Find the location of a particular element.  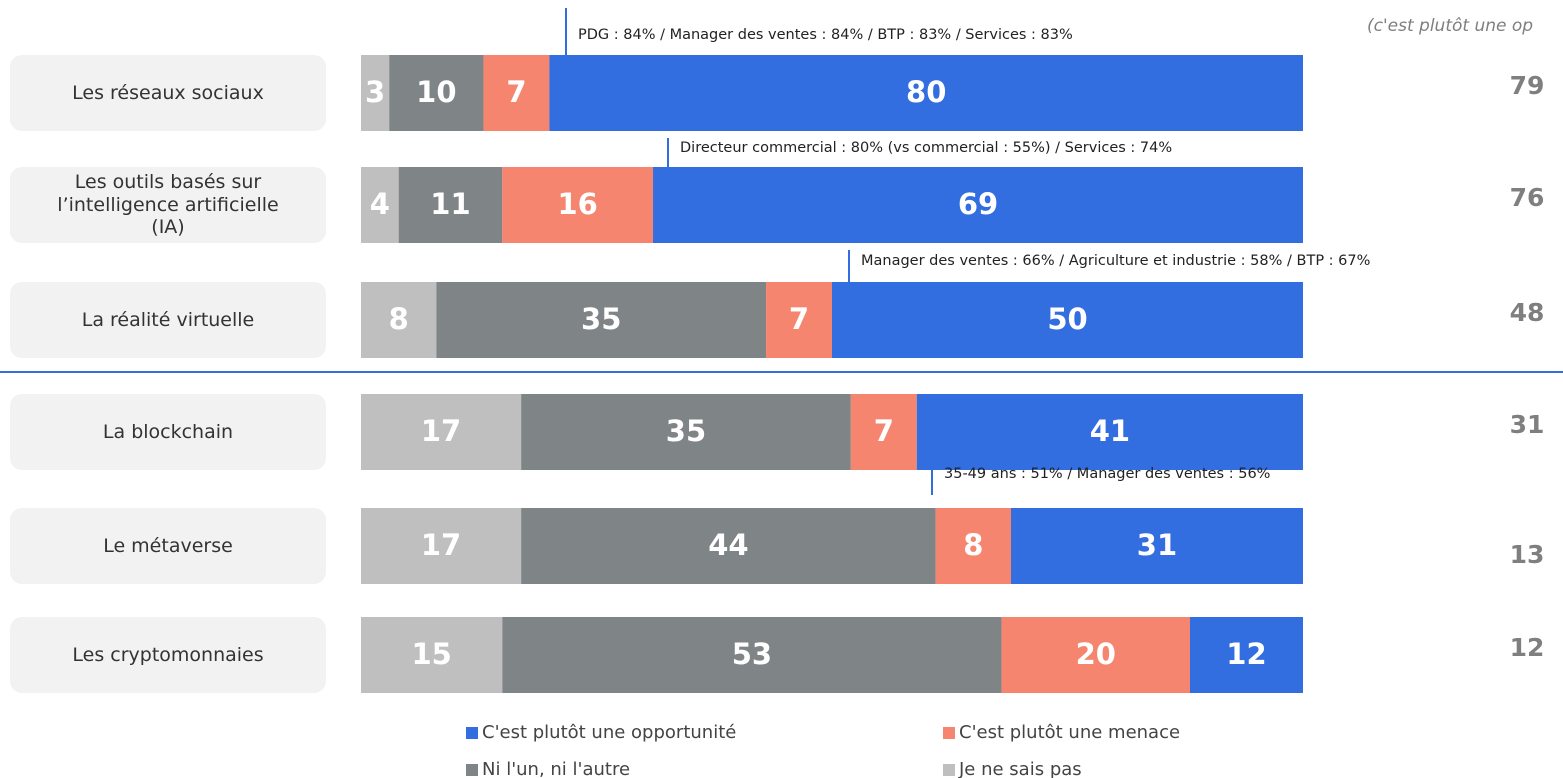

right-header: (c'est plutôt une op is located at coordinates (1450, 26).